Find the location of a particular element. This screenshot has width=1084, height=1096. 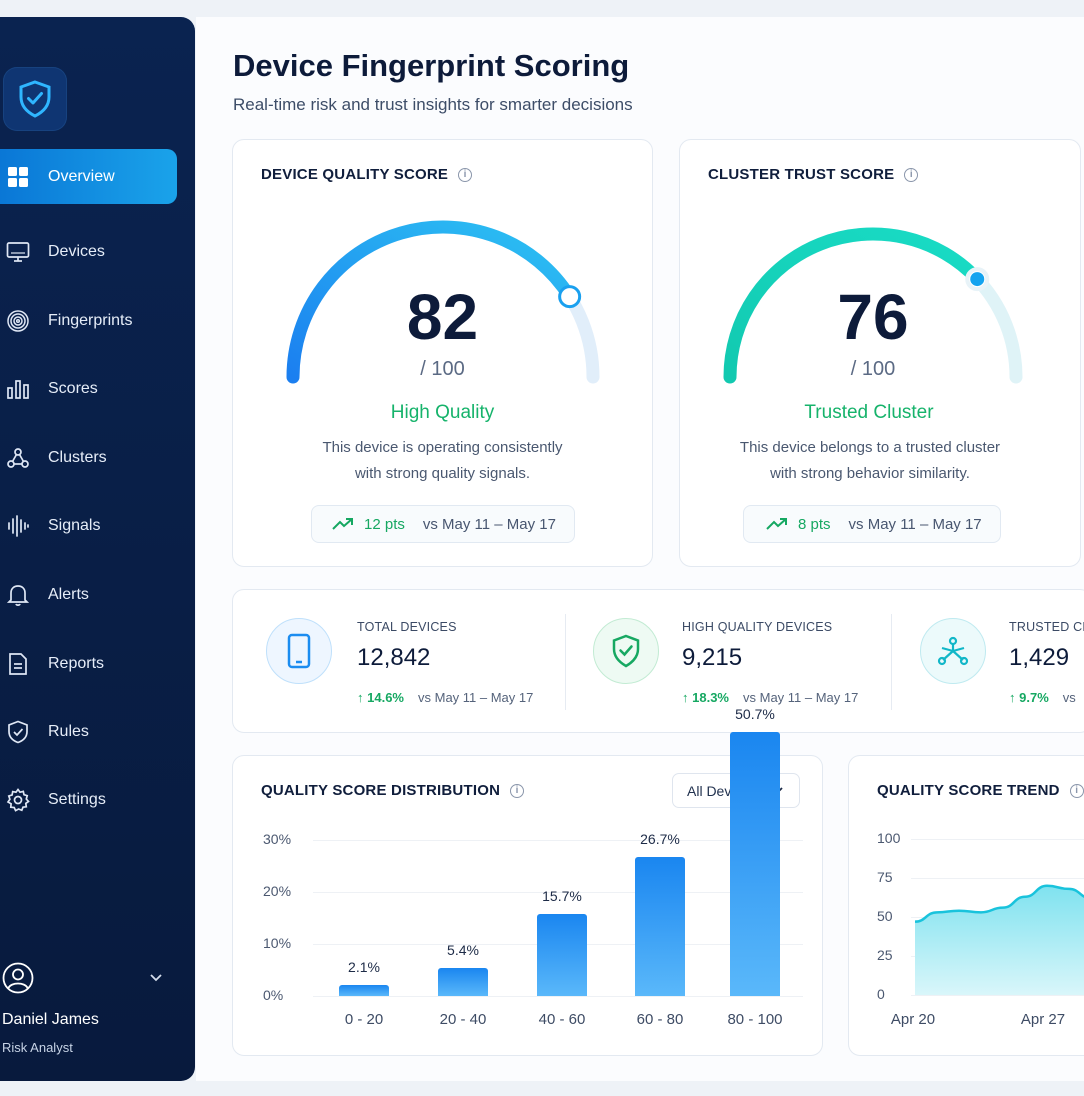

x-tick-label: 80 - 100 is located at coordinates (755, 1019).